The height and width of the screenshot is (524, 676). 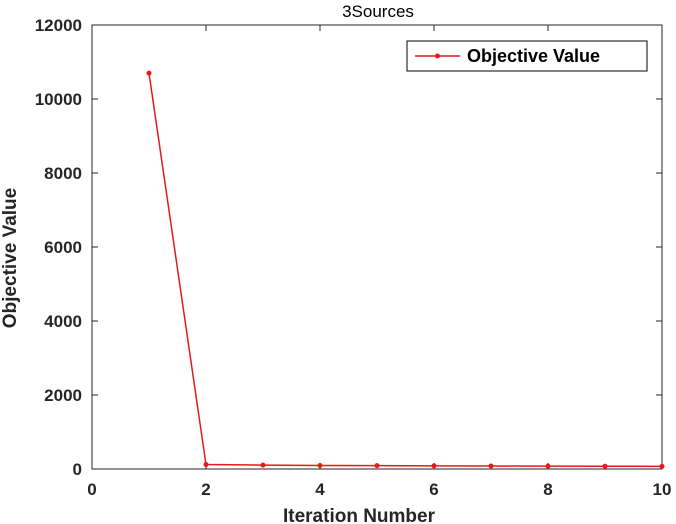 What do you see at coordinates (437, 56) in the screenshot?
I see `legend-marker` at bounding box center [437, 56].